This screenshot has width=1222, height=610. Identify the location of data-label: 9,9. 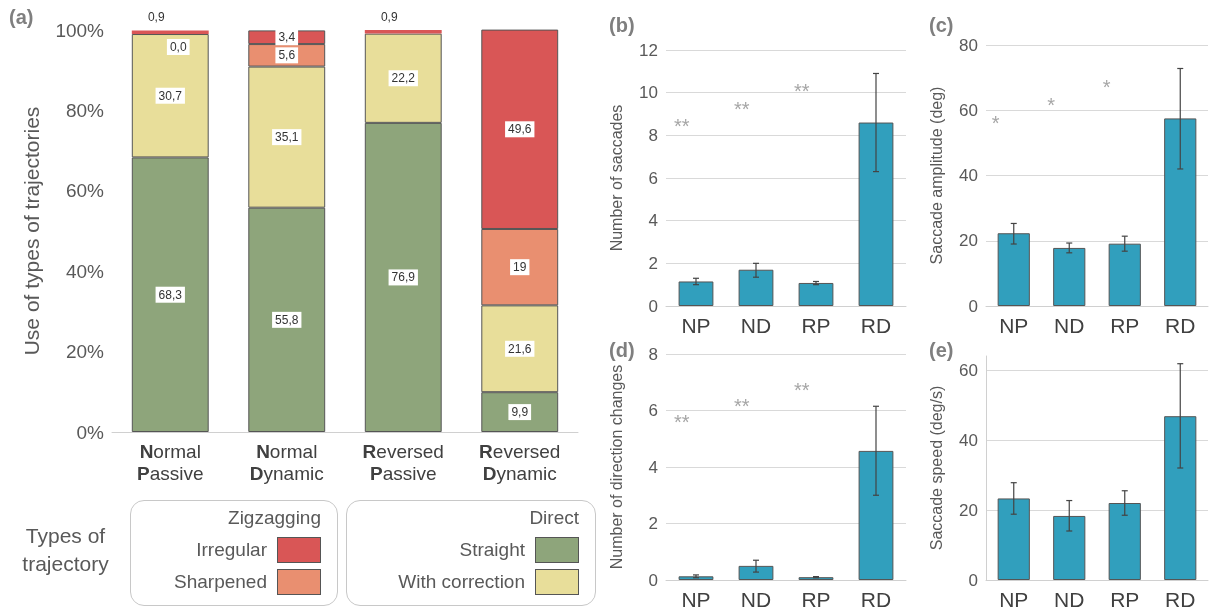
(520, 412).